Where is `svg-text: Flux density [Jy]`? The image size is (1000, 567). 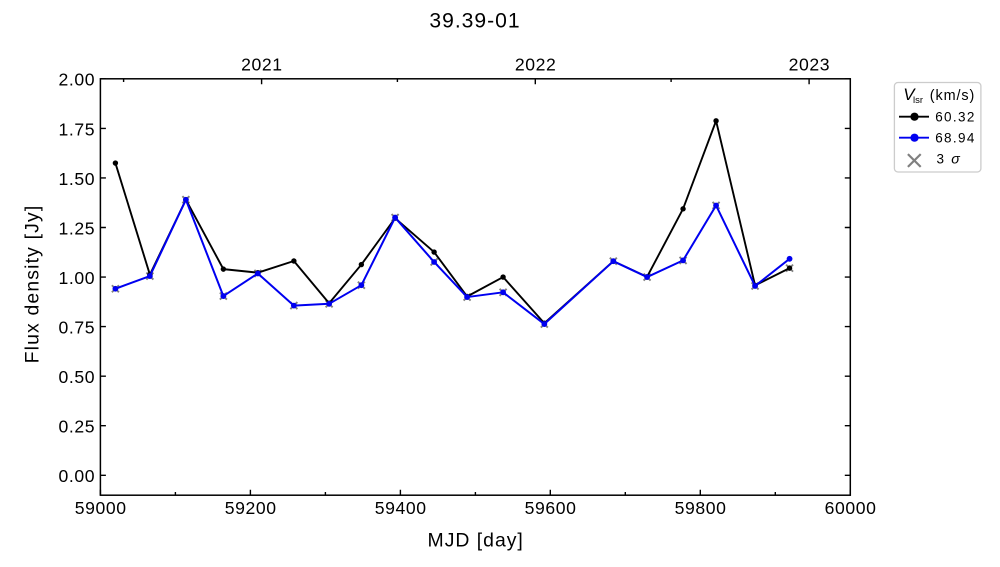 svg-text: Flux density [Jy] is located at coordinates (33, 284).